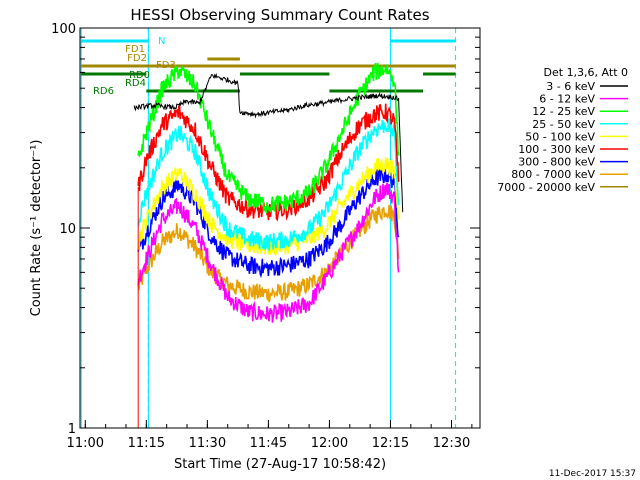 The height and width of the screenshot is (480, 640). What do you see at coordinates (139, 75) in the screenshot?
I see `annotation-rd0: RD0` at bounding box center [139, 75].